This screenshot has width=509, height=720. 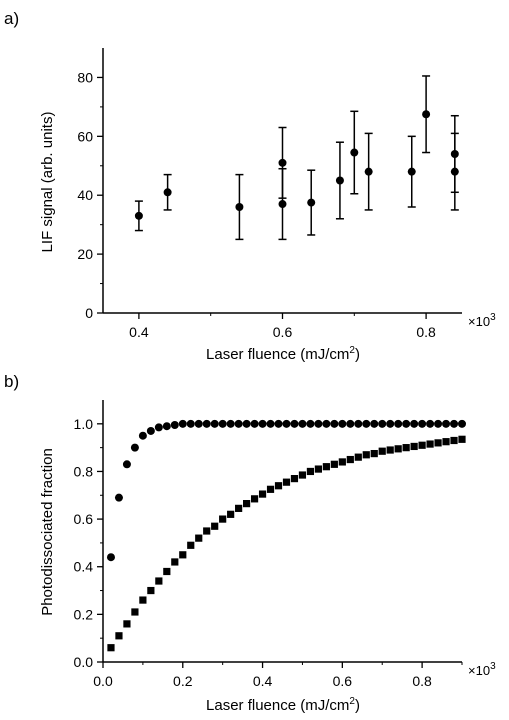 What do you see at coordinates (482, 320) in the screenshot?
I see `panel-a-x-multiplier: ×10³` at bounding box center [482, 320].